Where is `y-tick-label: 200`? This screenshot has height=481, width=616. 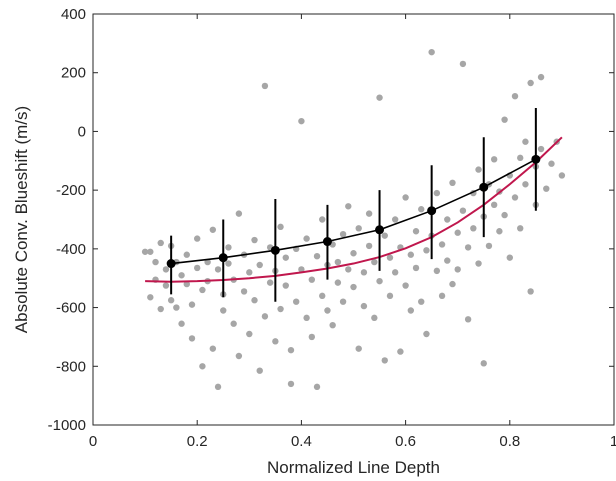
y-tick-label: 200 is located at coordinates (73, 73).